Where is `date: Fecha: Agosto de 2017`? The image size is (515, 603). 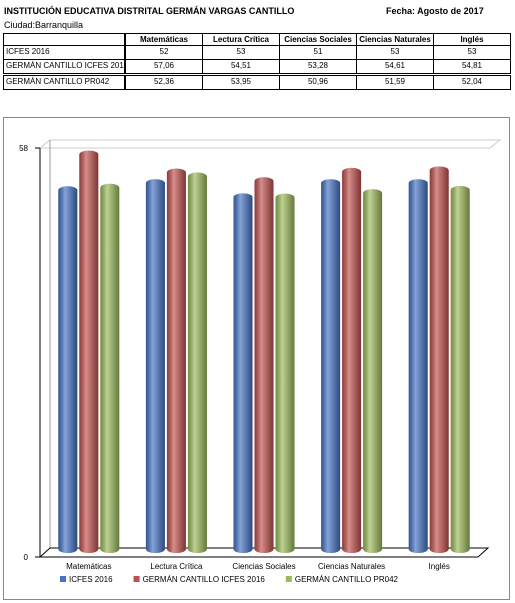 date: Fecha: Agosto de 2017 is located at coordinates (435, 11).